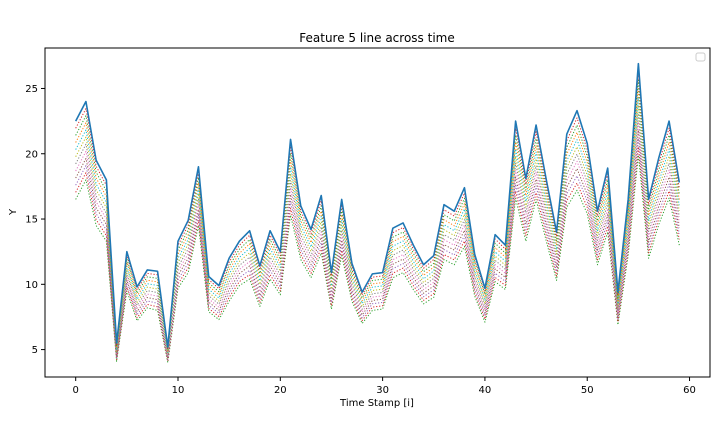 This screenshot has height=436, width=720. What do you see at coordinates (35, 350) in the screenshot?
I see `y-tick-label: 5` at bounding box center [35, 350].